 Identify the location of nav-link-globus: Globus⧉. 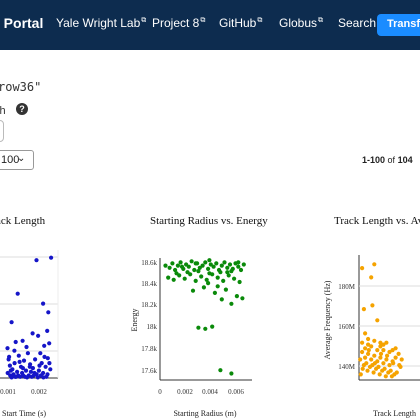
(301, 23).